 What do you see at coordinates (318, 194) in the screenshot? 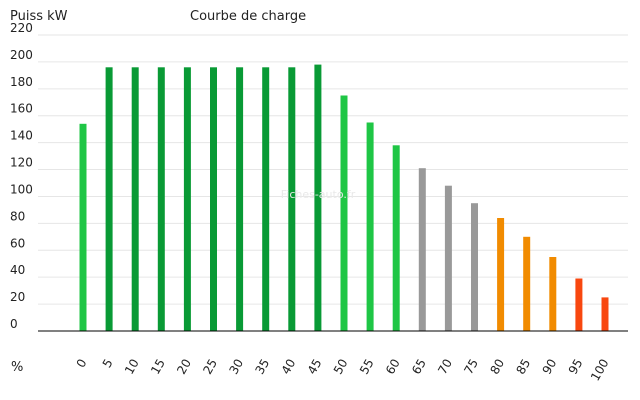
I see `watermark: Fiches-auto.fr` at bounding box center [318, 194].